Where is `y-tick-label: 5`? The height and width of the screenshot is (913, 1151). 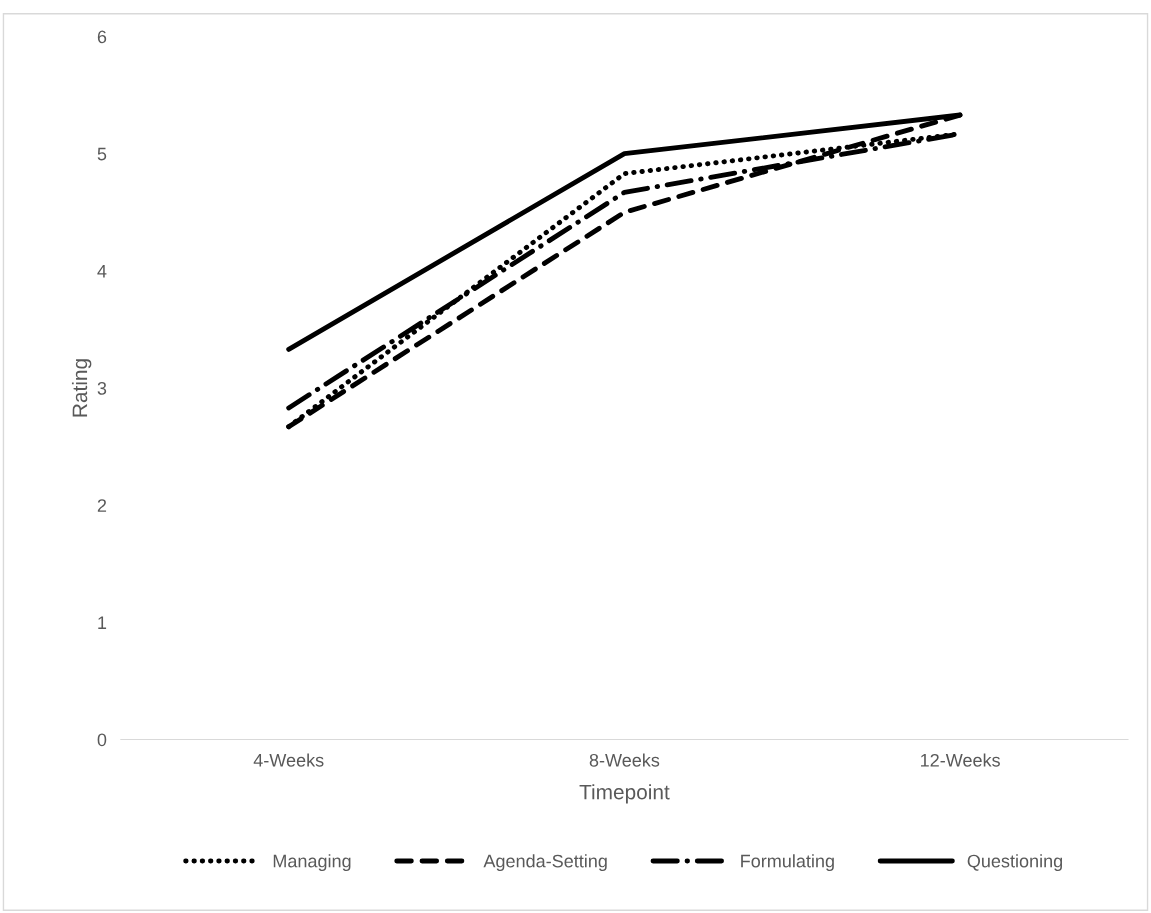 y-tick-label: 5 is located at coordinates (102, 154).